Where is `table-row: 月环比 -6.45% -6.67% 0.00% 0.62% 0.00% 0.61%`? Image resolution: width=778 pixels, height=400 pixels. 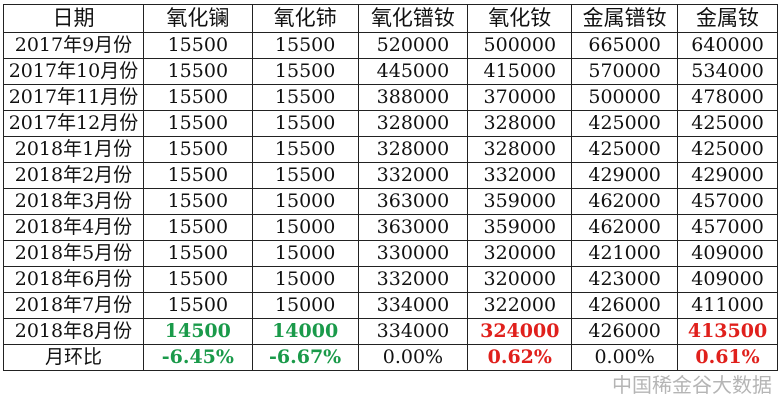
table-row: 月环比 -6.45% -6.67% 0.00% 0.62% 0.00% 0.61% is located at coordinates (390, 357).